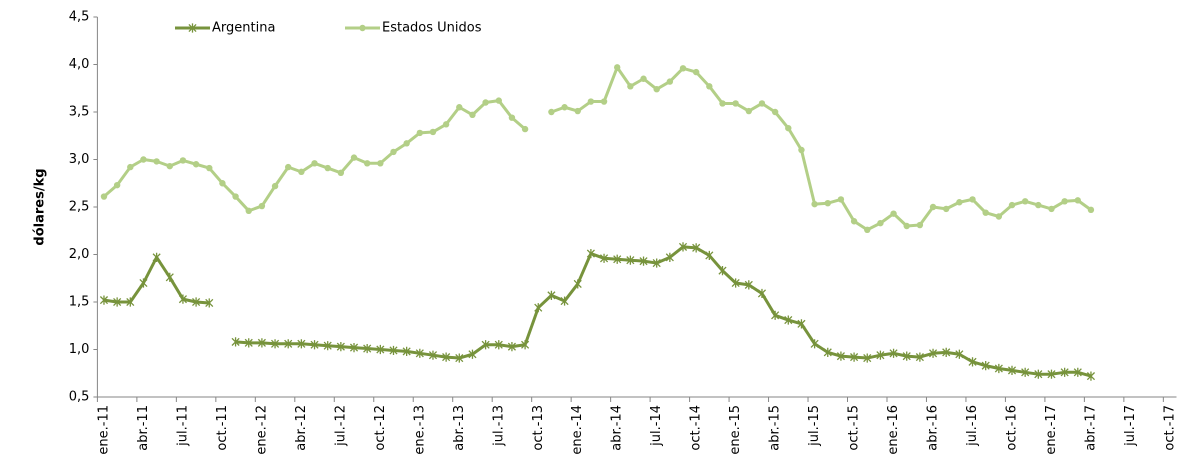 The image size is (1194, 459). Describe the element at coordinates (972, 426) in the screenshot. I see `x-tick-label: jul.-16` at that location.